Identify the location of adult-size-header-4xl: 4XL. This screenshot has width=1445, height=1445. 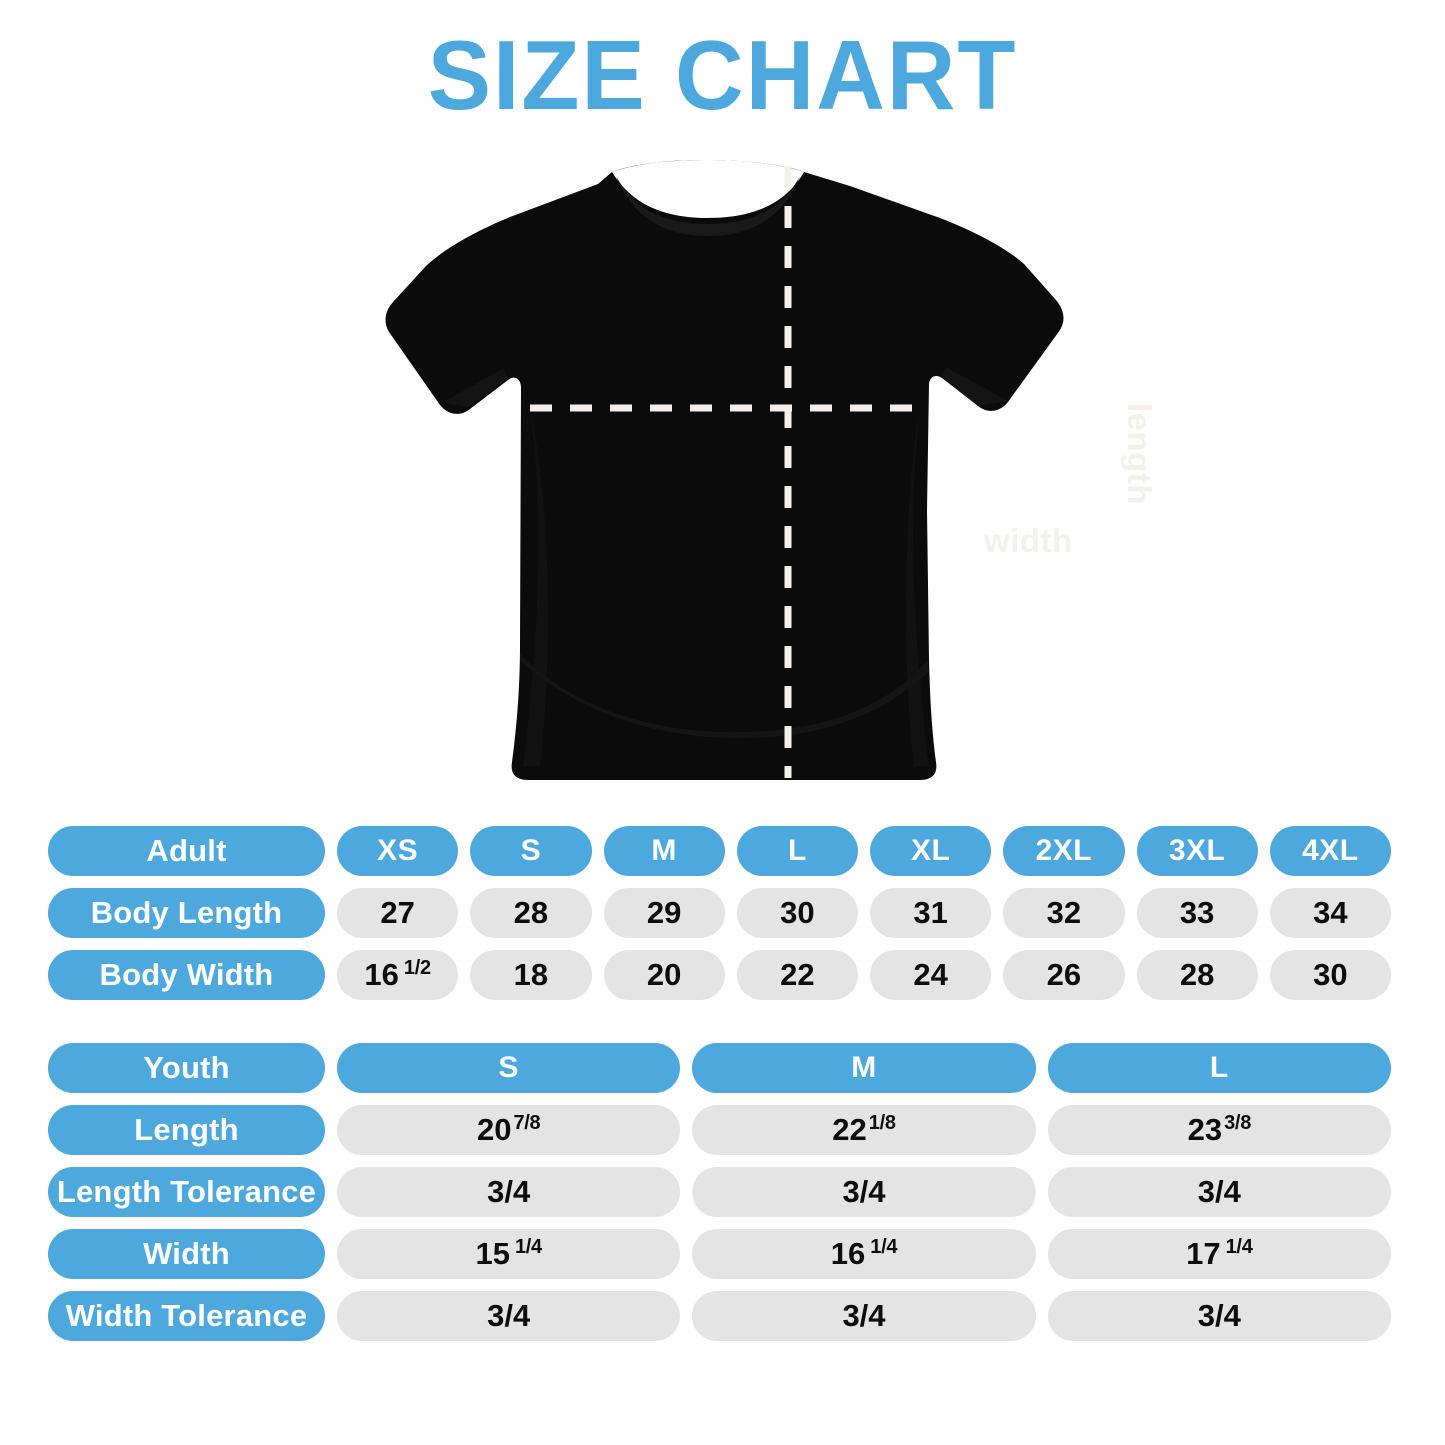
(1330, 851).